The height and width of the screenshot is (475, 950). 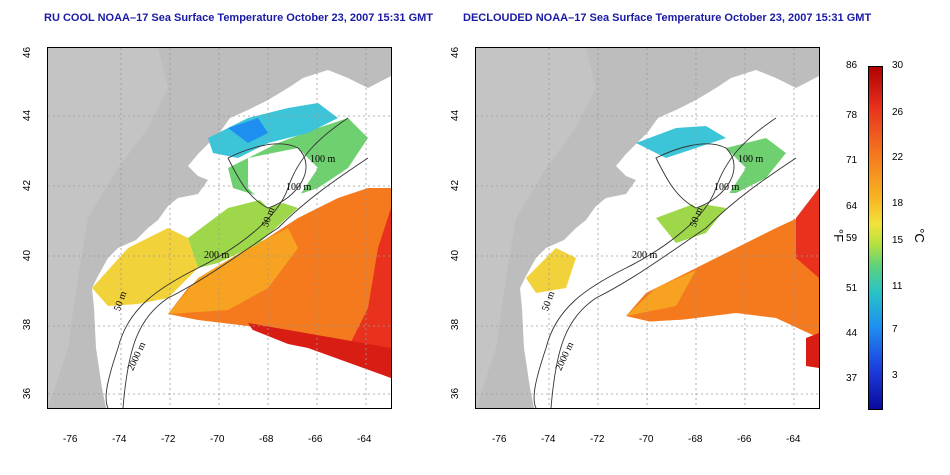 I want to click on temperature-colorbar, so click(x=875, y=238).